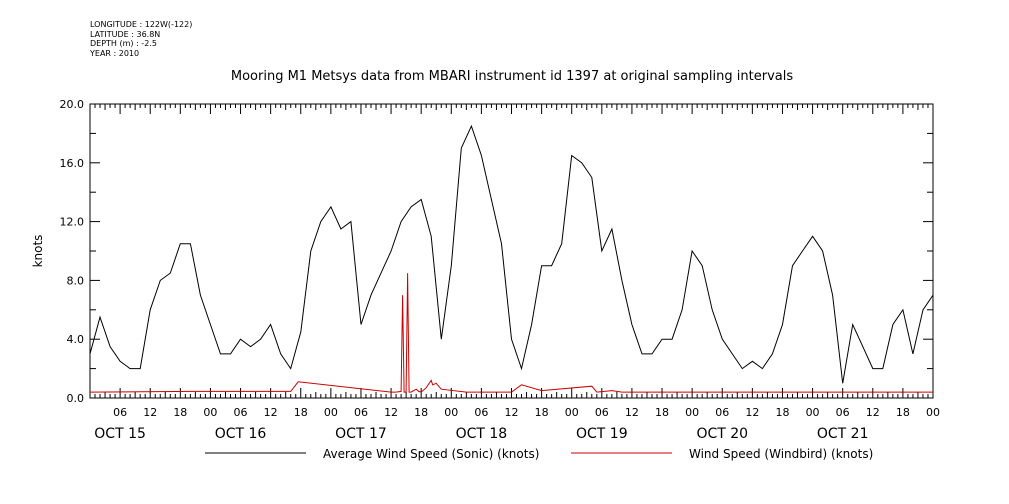 This screenshot has height=504, width=1009. Describe the element at coordinates (361, 434) in the screenshot. I see `x-day-label: OCT 17` at that location.